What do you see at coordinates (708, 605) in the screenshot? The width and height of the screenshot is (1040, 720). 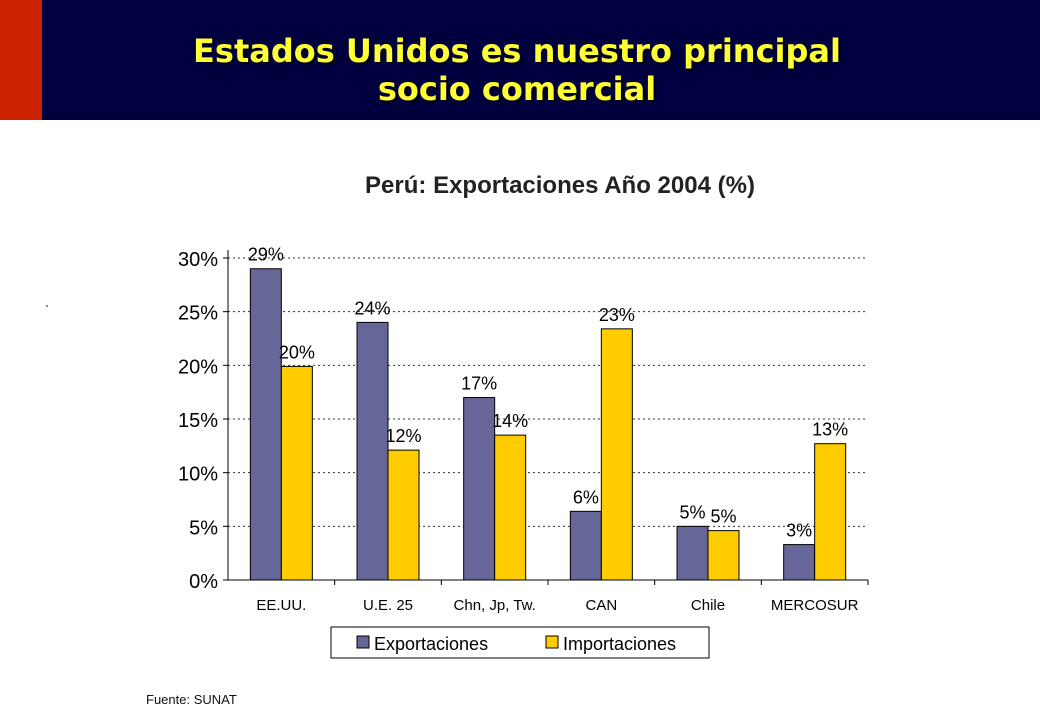 I see `x-category-label: Chile` at bounding box center [708, 605].